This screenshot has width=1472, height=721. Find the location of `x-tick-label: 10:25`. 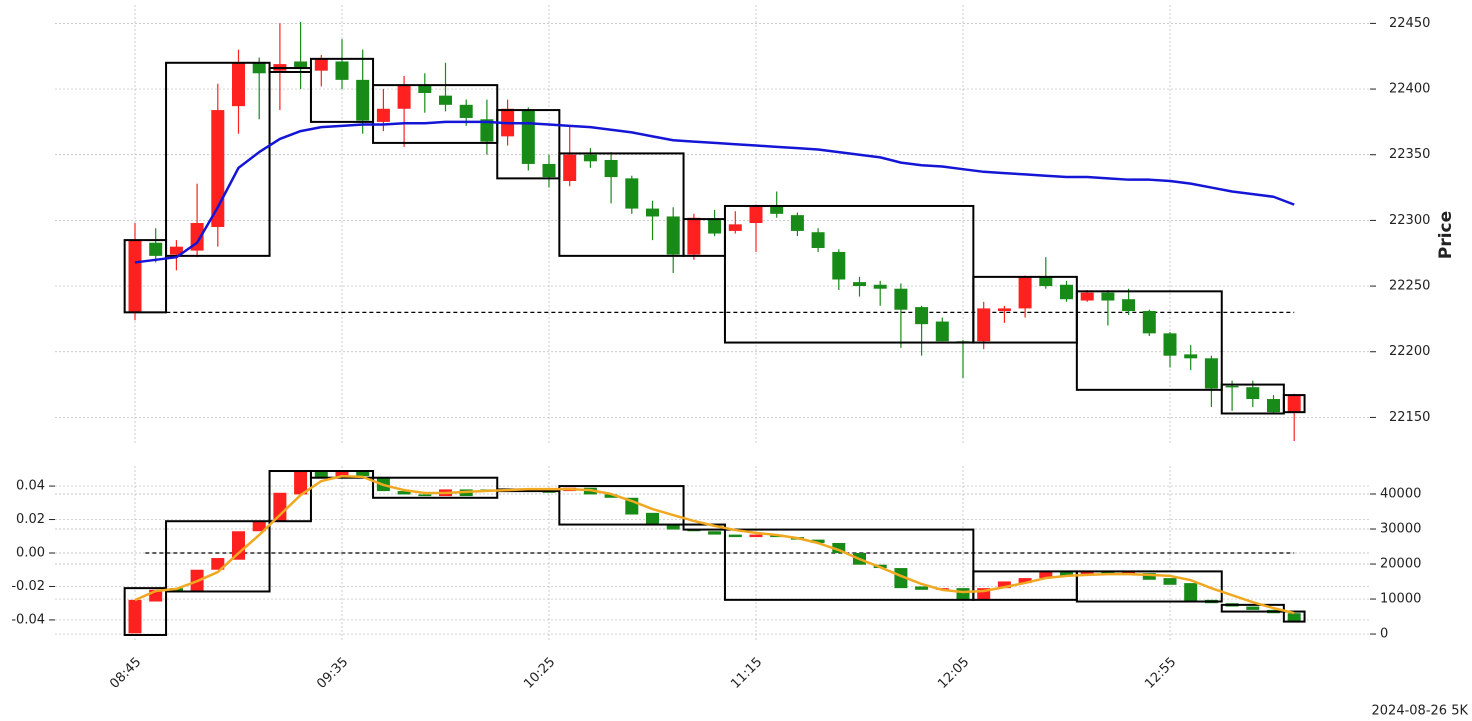

x-tick-label: 10:25 is located at coordinates (539, 673).